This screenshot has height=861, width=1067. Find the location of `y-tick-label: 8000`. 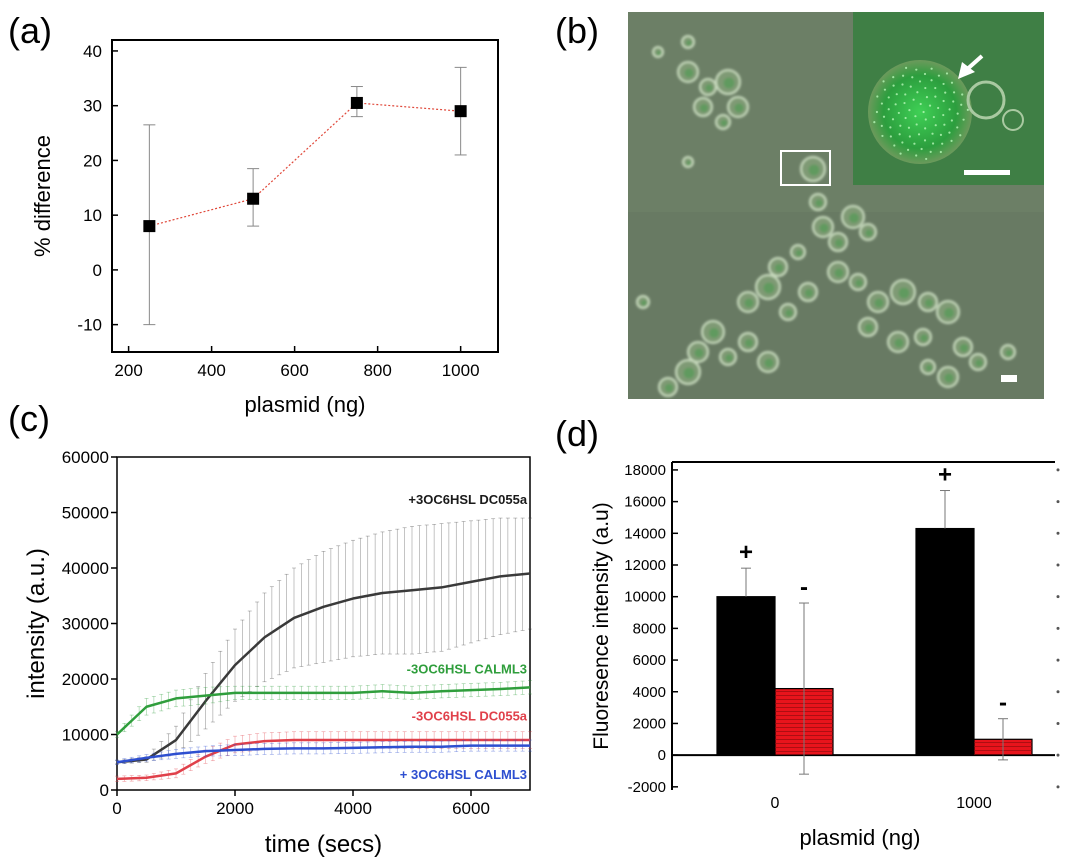

y-tick-label: 8000 is located at coordinates (649, 628).